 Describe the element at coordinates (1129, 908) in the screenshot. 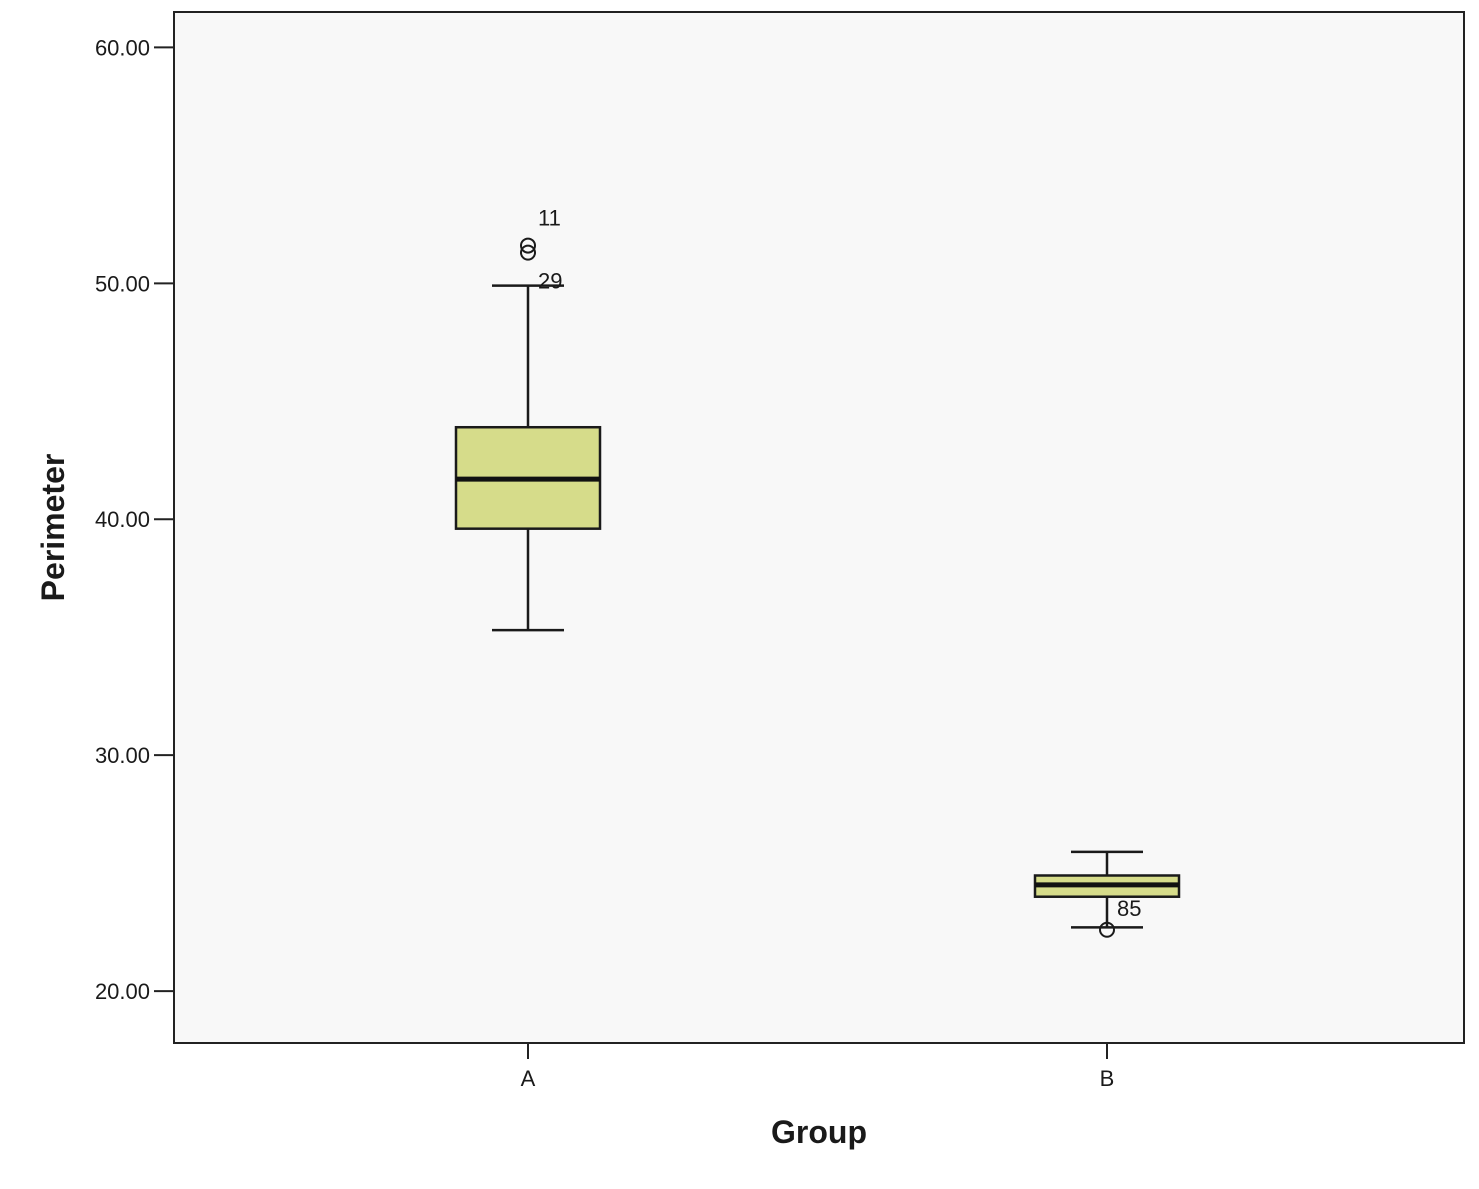

I see `outlier-label: 85` at that location.